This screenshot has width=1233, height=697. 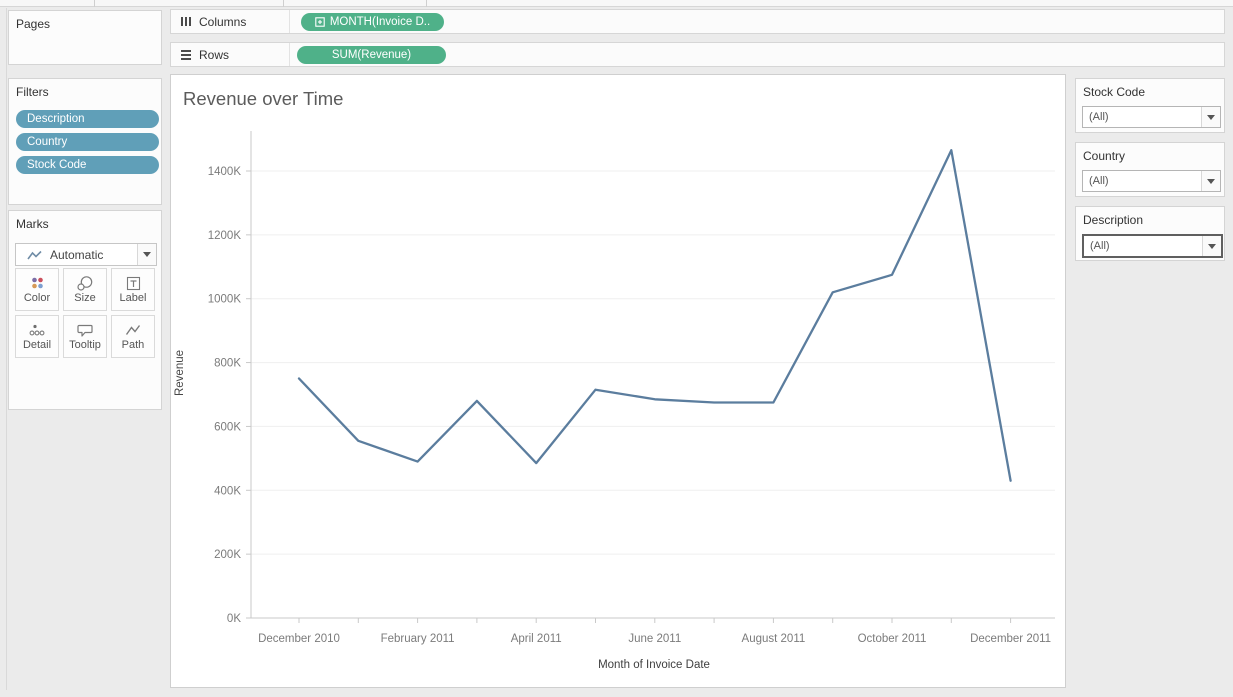 What do you see at coordinates (6, 349) in the screenshot?
I see `left-panel-edge` at bounding box center [6, 349].